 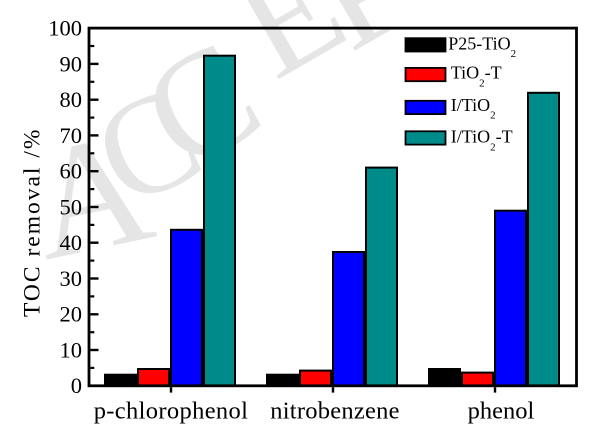 What do you see at coordinates (71, 135) in the screenshot?
I see `svg-text: 70` at bounding box center [71, 135].